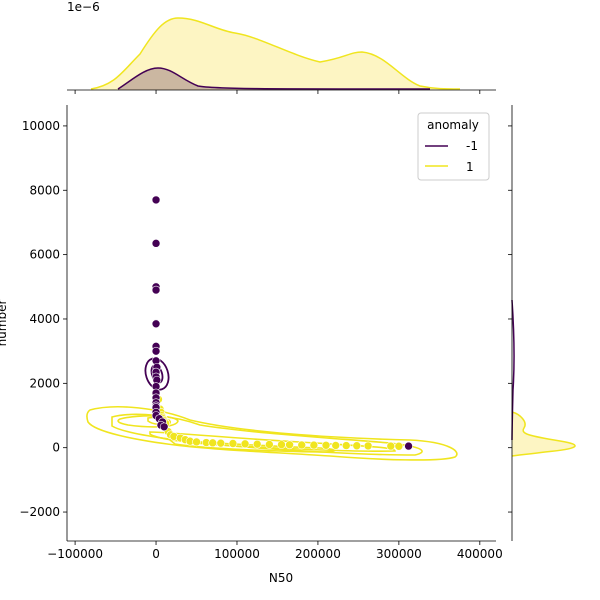 Image resolution: width=600 pixels, height=600 pixels. I want to click on y-tick-label: 6000, so click(44, 255).